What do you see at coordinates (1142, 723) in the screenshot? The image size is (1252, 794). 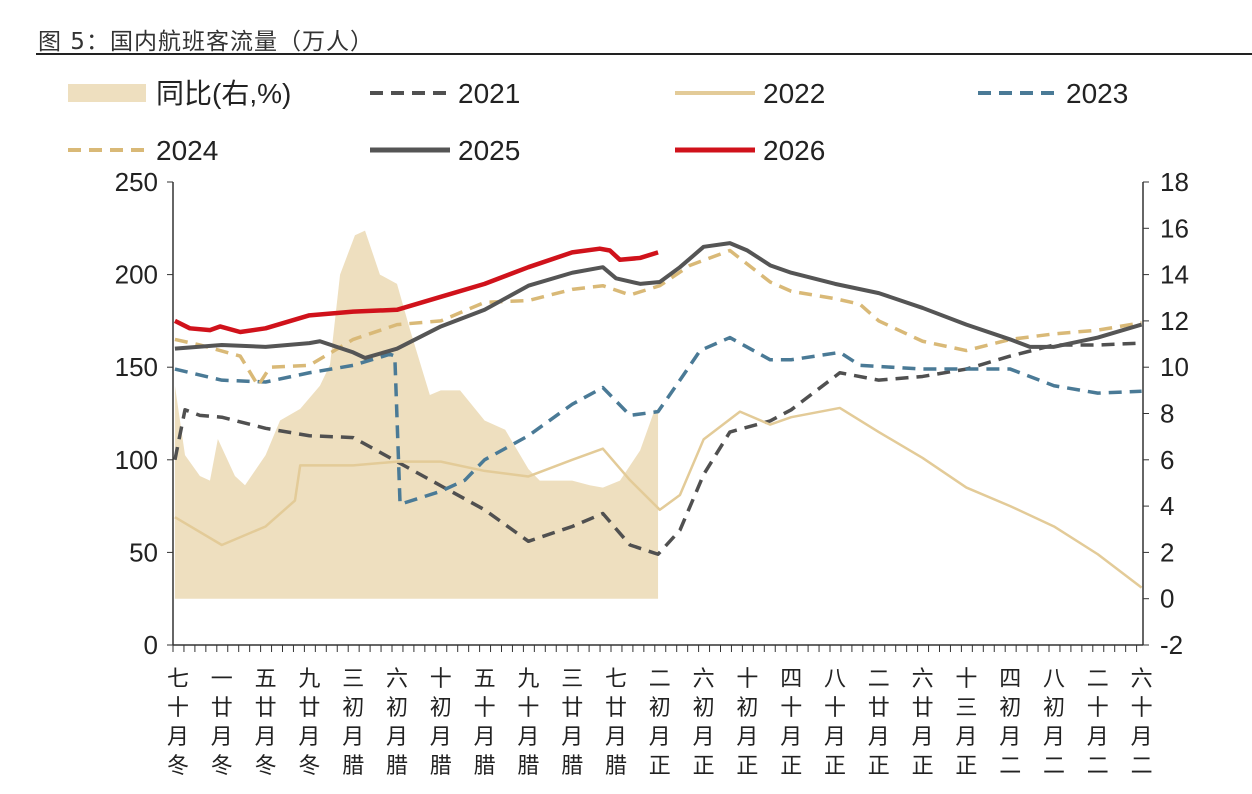 I see `x-tick-label: 六十月二` at bounding box center [1142, 723].